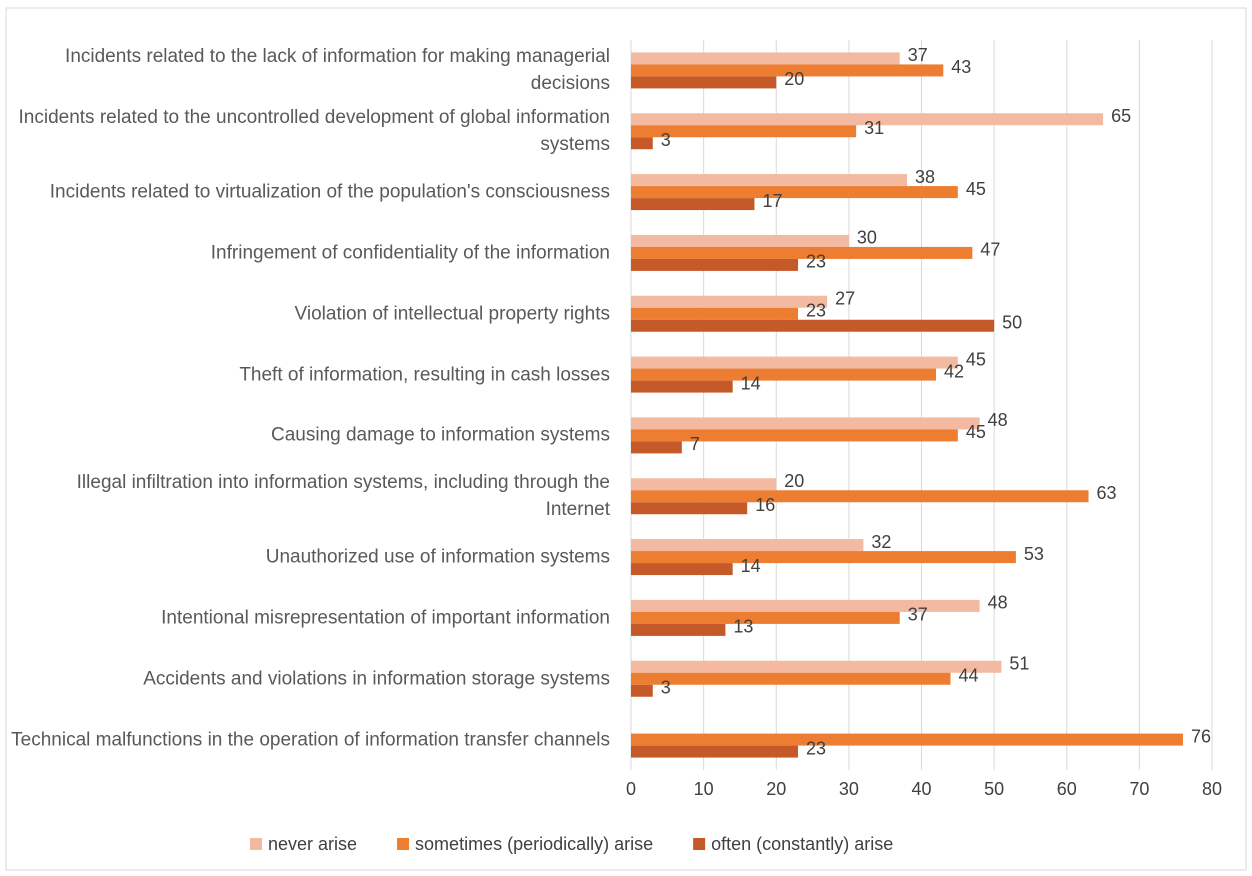 The height and width of the screenshot is (876, 1252). Describe the element at coordinates (925, 177) in the screenshot. I see `data-label: 38` at that location.